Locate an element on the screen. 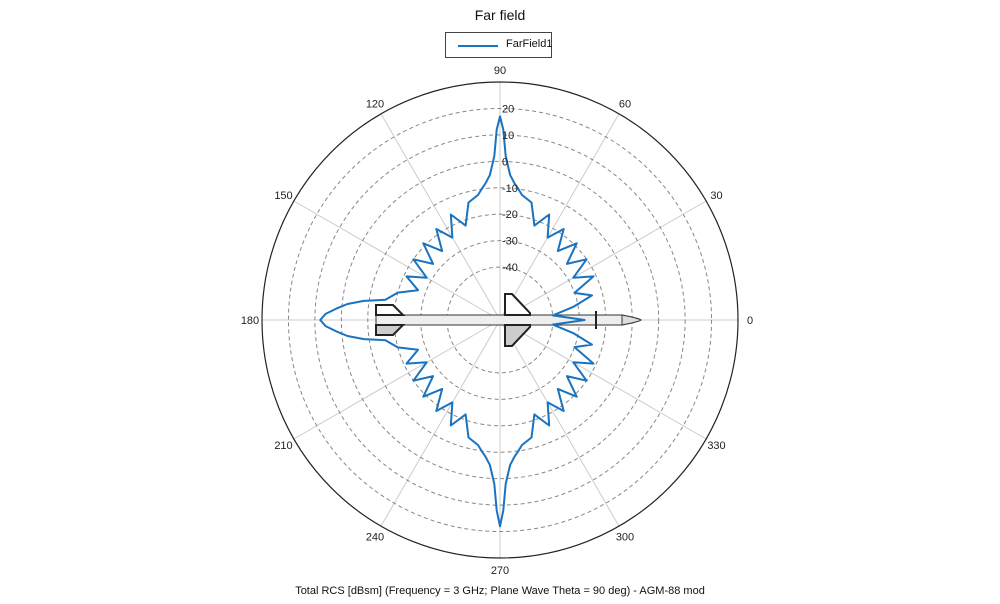 The height and width of the screenshot is (604, 1000). angular-tick-label: 240 is located at coordinates (375, 538).